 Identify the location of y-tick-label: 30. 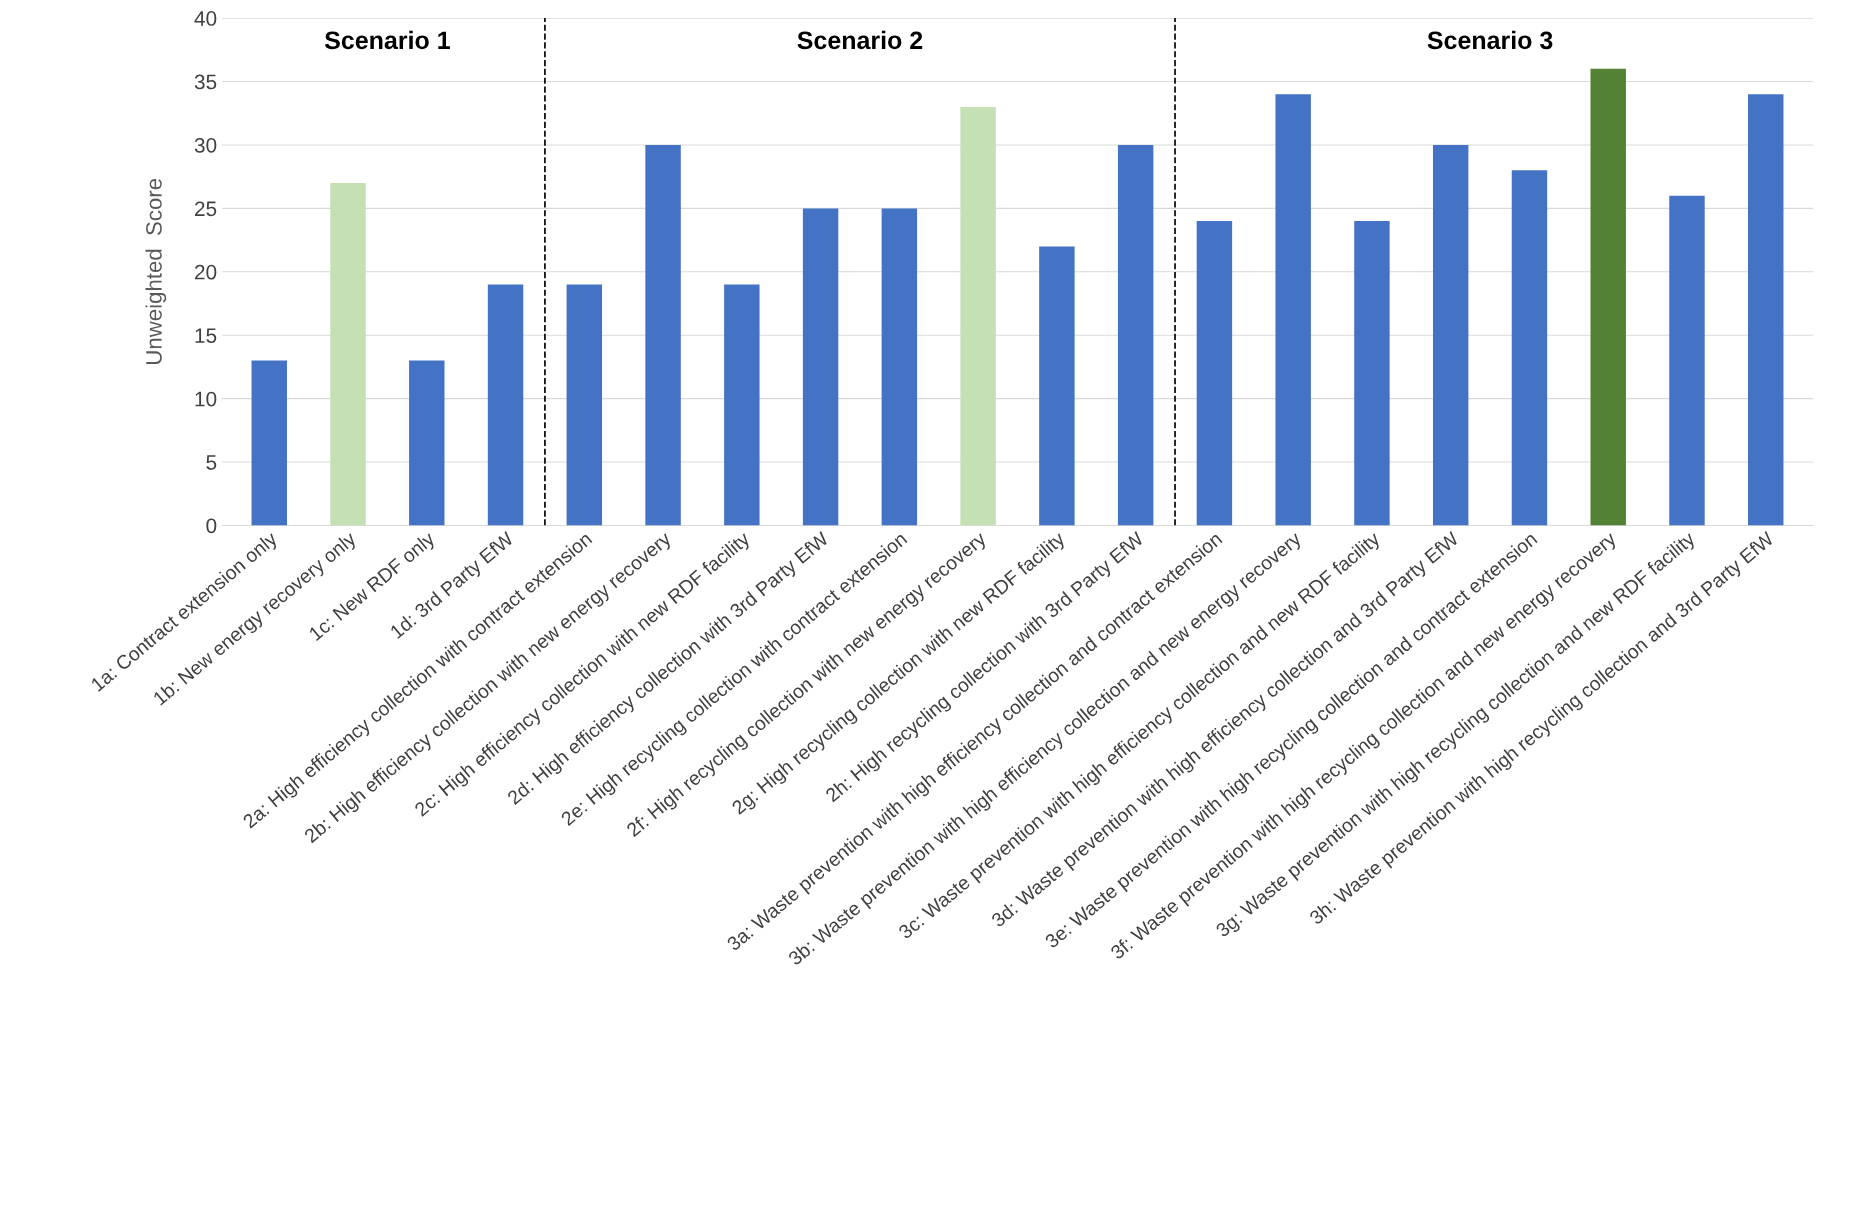
(205, 145).